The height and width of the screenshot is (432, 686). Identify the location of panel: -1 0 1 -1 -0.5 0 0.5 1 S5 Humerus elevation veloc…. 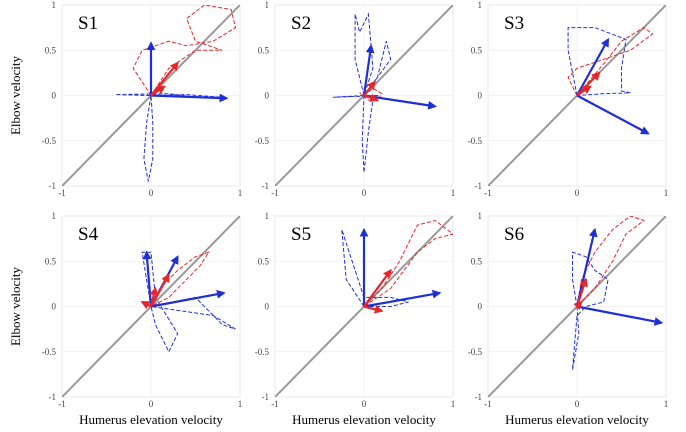
(355, 319).